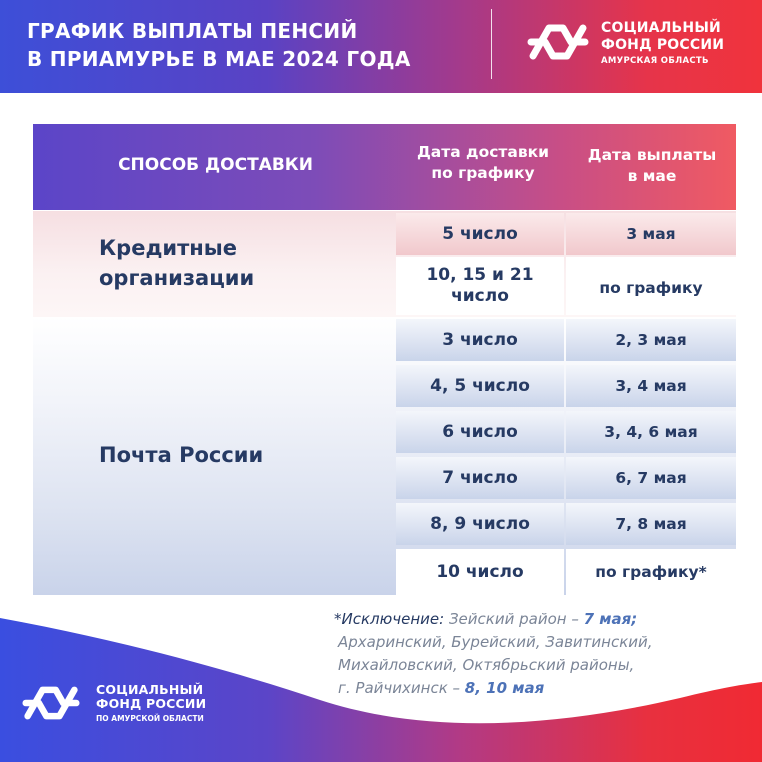 The image size is (762, 762). What do you see at coordinates (651, 478) in the screenshot?
I see `table-cell-payment: 6, 7 мая` at bounding box center [651, 478].